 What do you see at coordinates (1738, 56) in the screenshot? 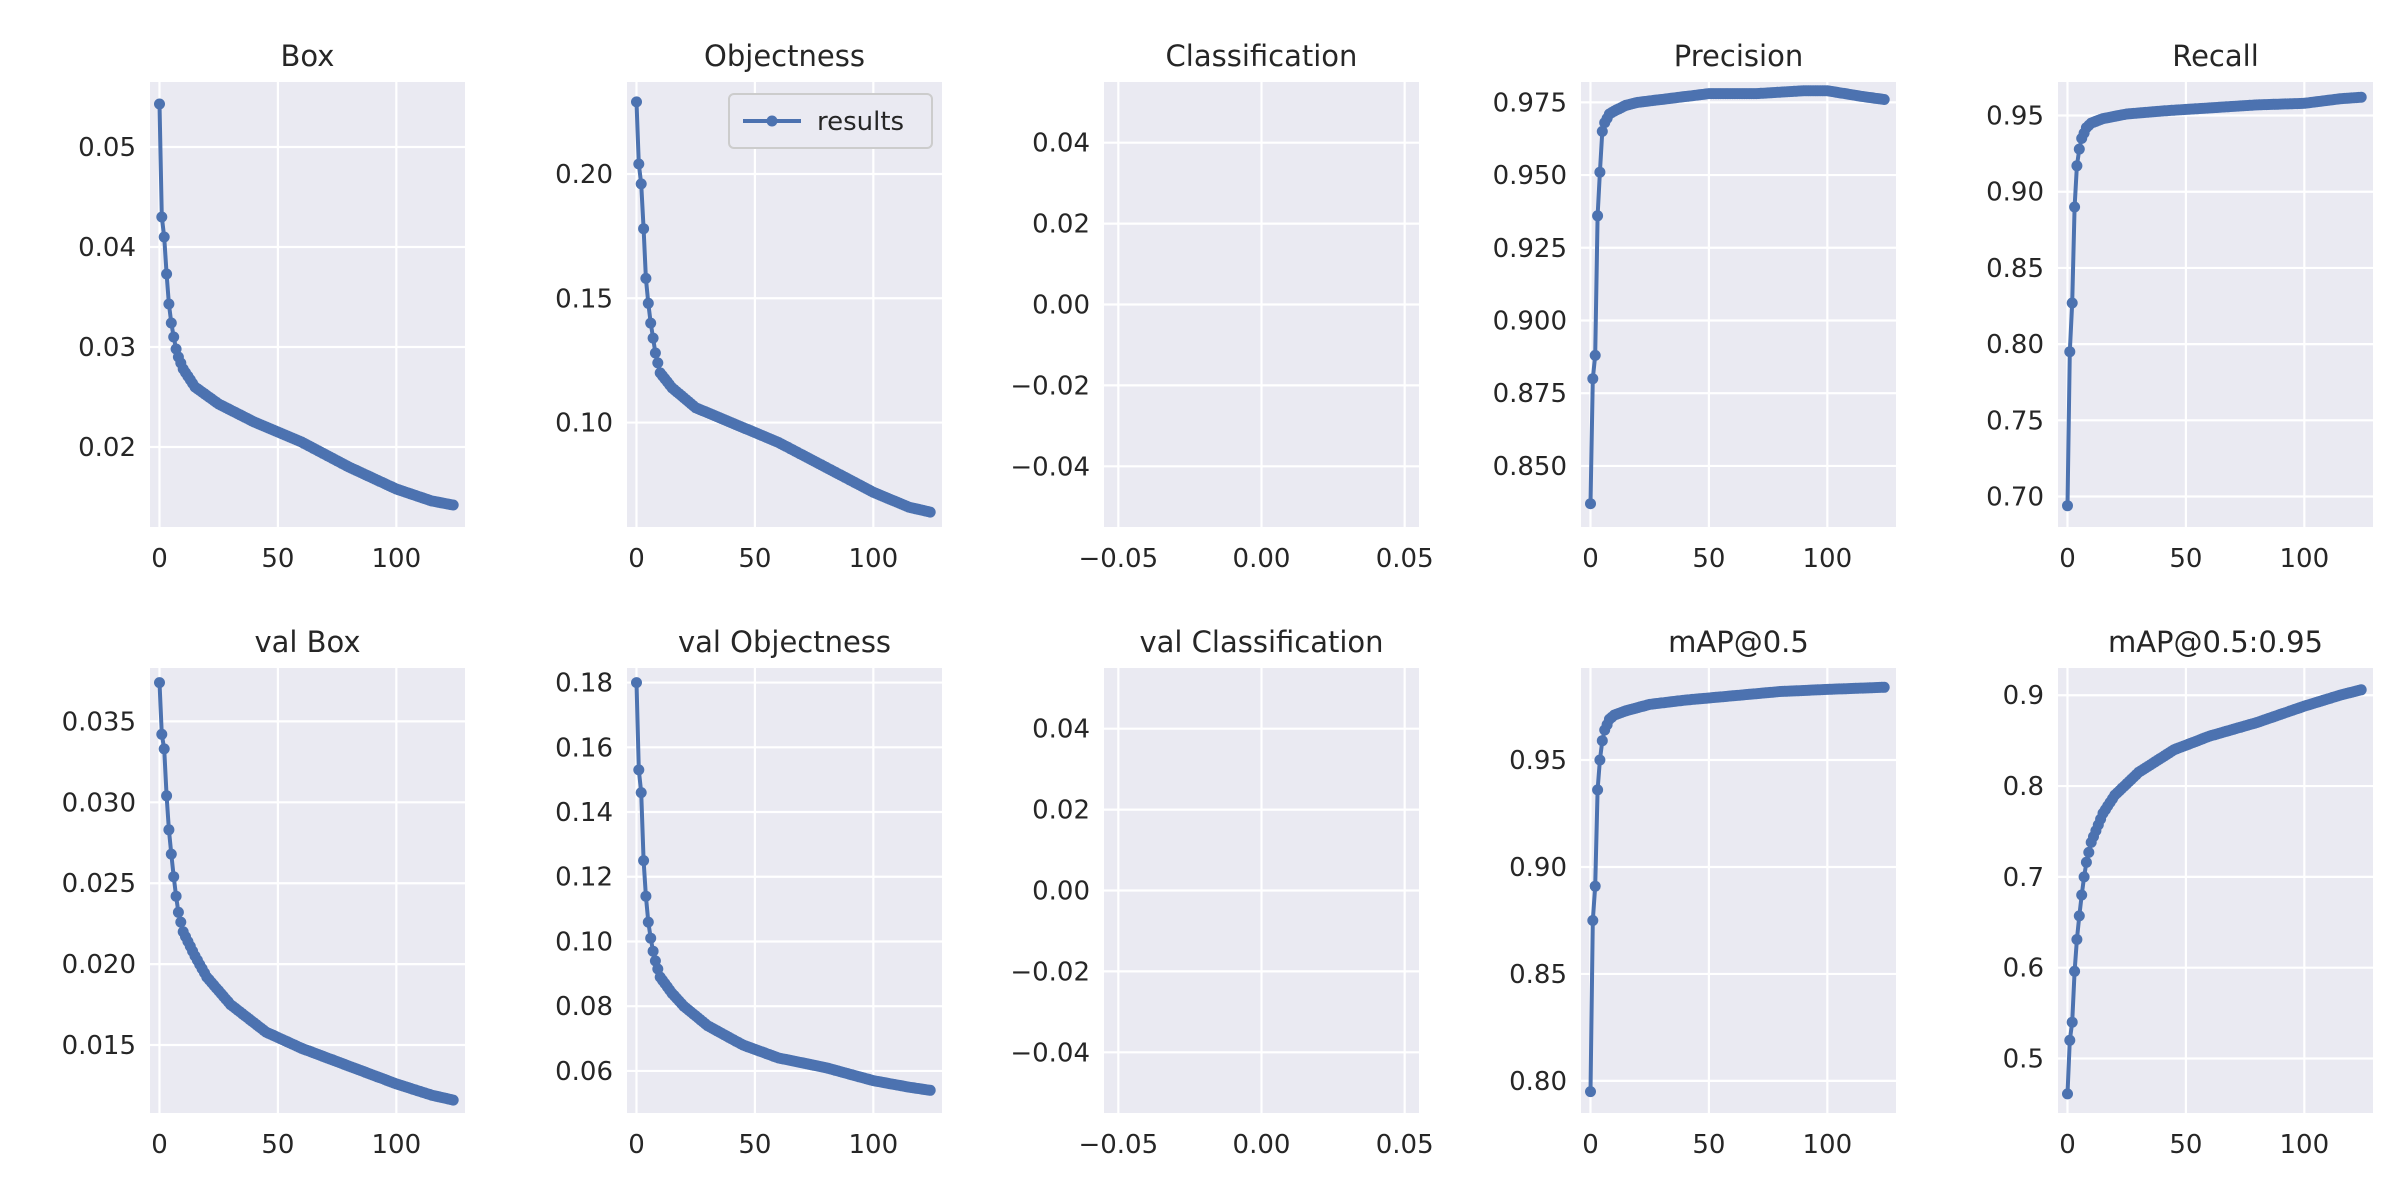
I see `subplot-title: Precision` at bounding box center [1738, 56].